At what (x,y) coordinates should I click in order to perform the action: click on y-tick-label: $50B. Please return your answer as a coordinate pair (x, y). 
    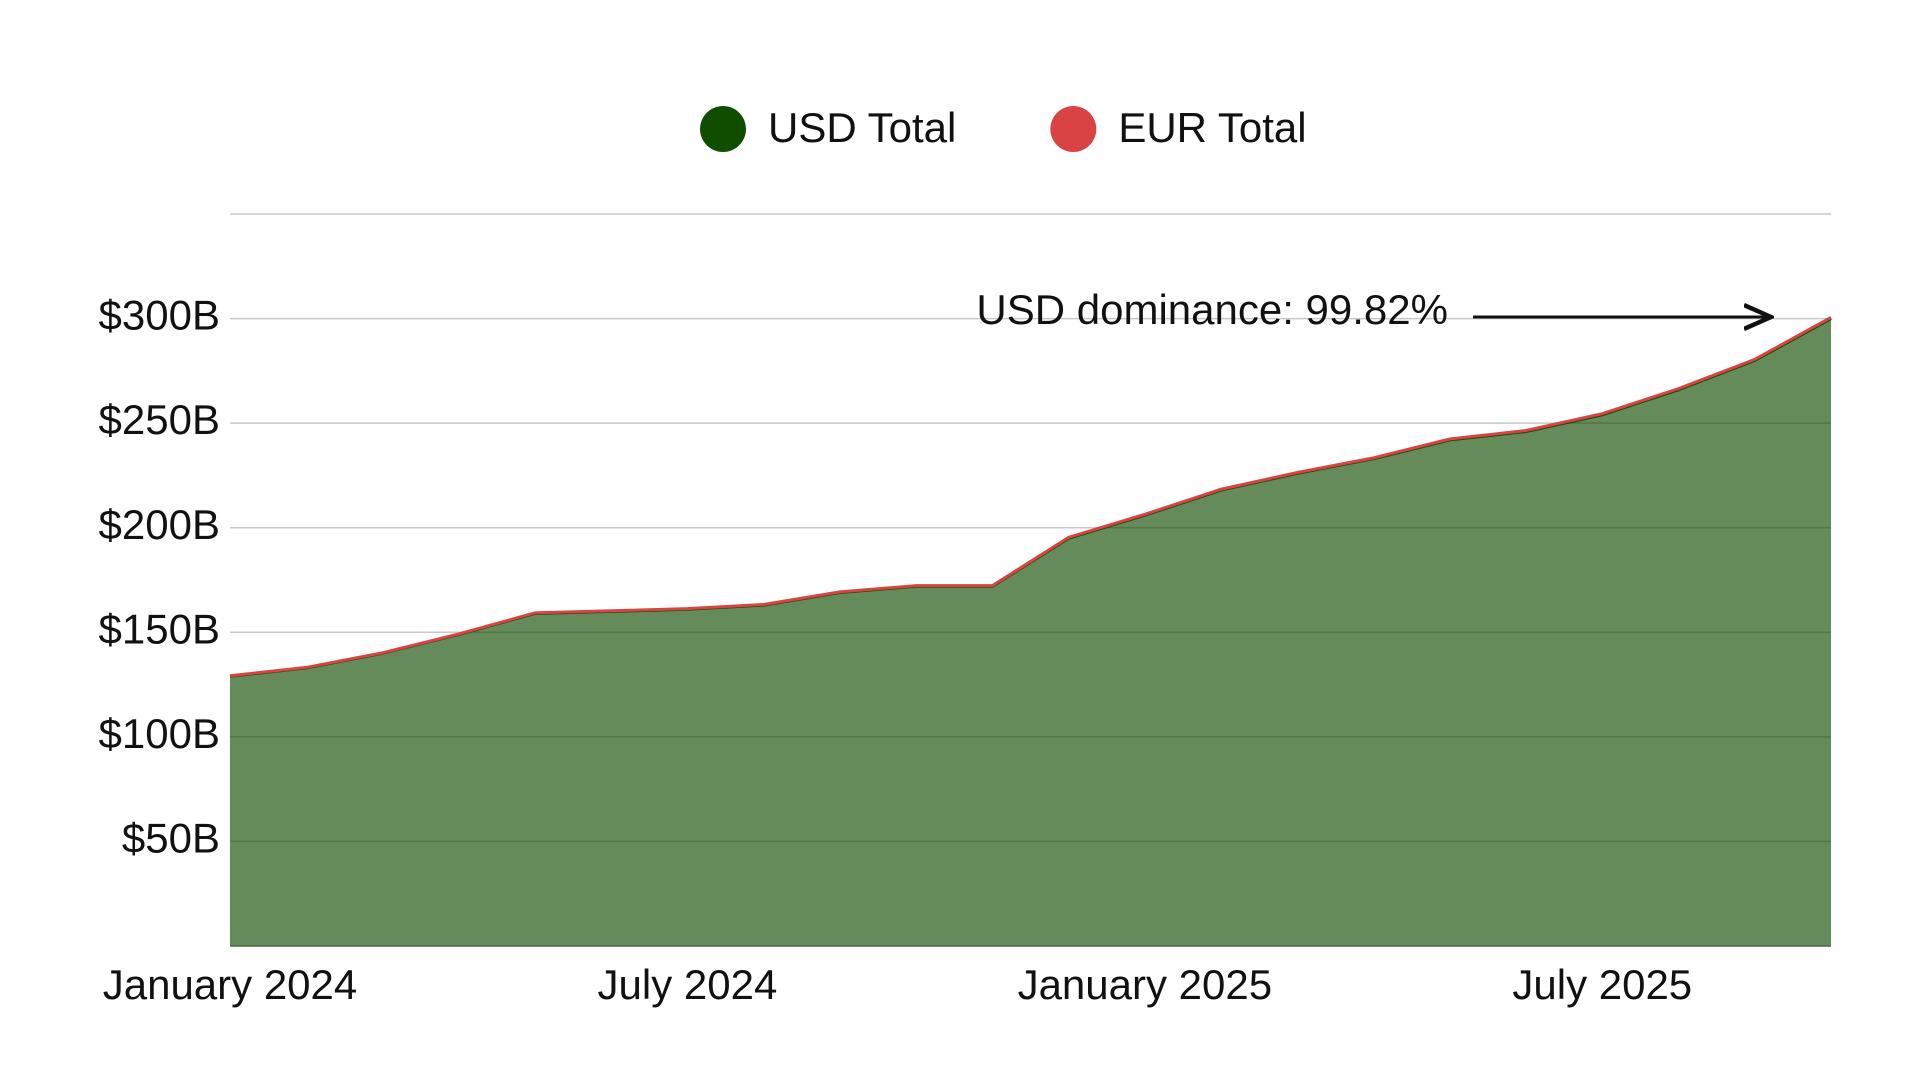
    Looking at the image, I should click on (171, 838).